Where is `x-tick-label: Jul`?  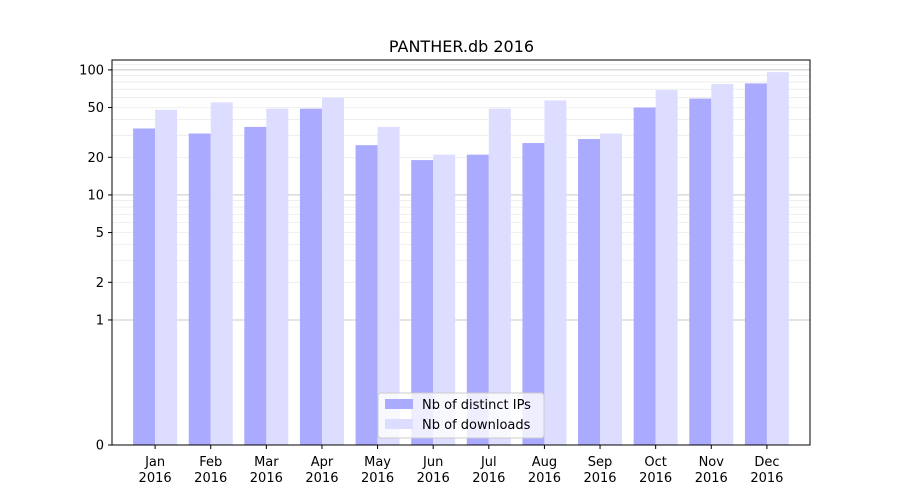 x-tick-label: Jul is located at coordinates (488, 462).